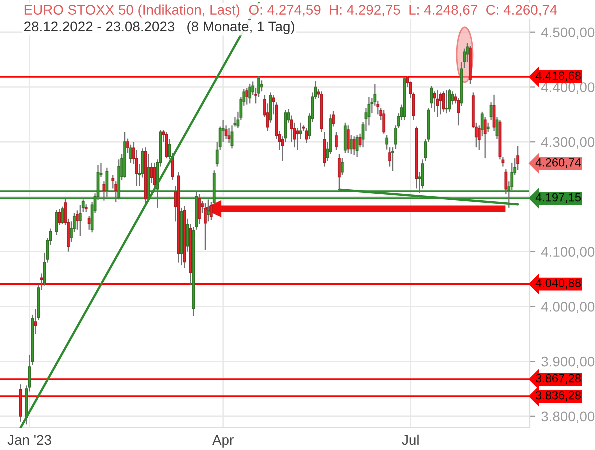 The image size is (595, 450). Describe the element at coordinates (568, 34) in the screenshot. I see `y-tick-label: 4.500,00` at that location.